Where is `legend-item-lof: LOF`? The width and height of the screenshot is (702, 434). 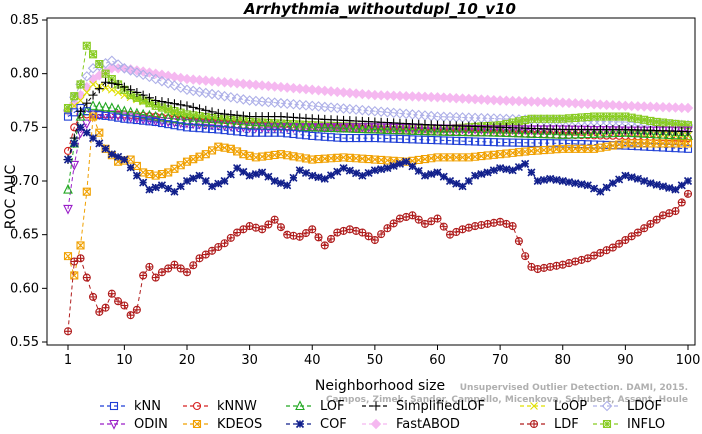
legend-item-lof: LOF is located at coordinates (315, 406).